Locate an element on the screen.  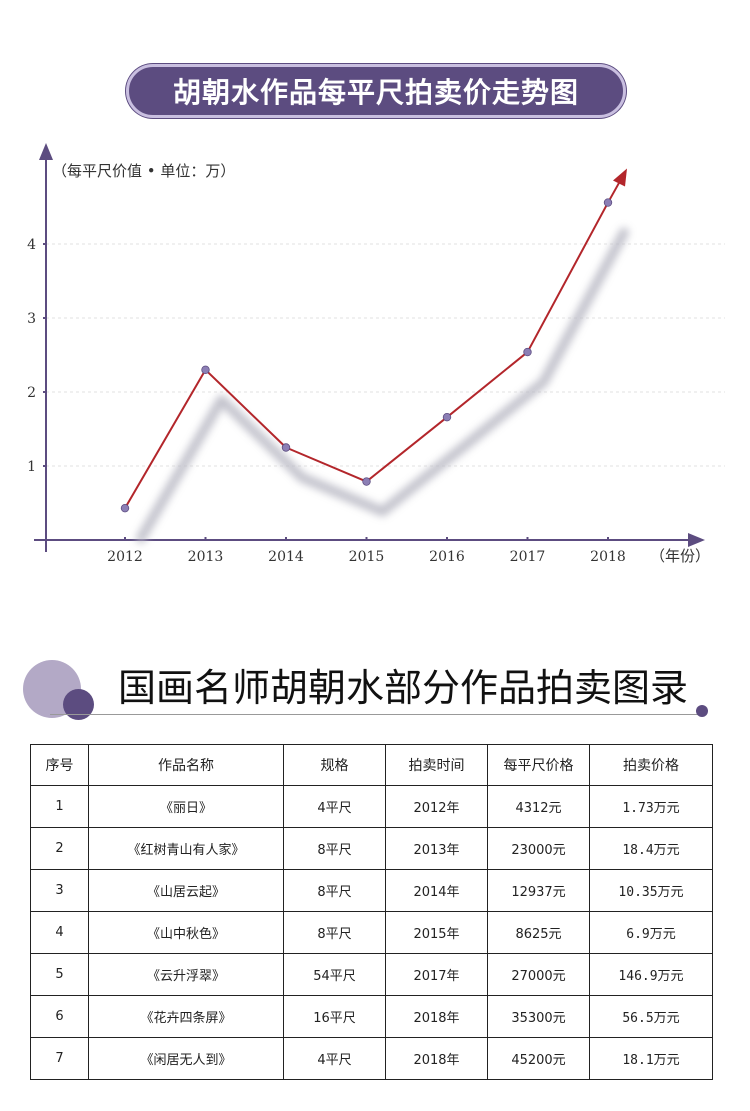
cell-index: 7 is located at coordinates (59, 1058).